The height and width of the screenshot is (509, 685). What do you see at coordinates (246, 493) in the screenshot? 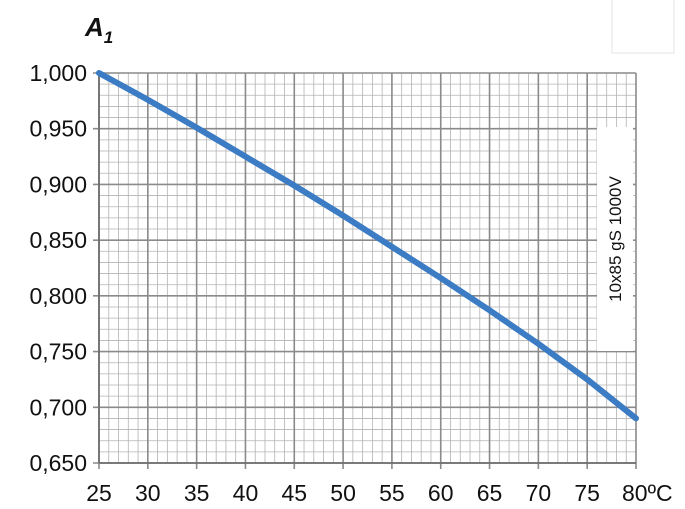
I see `x-tick-label: 40` at bounding box center [246, 493].